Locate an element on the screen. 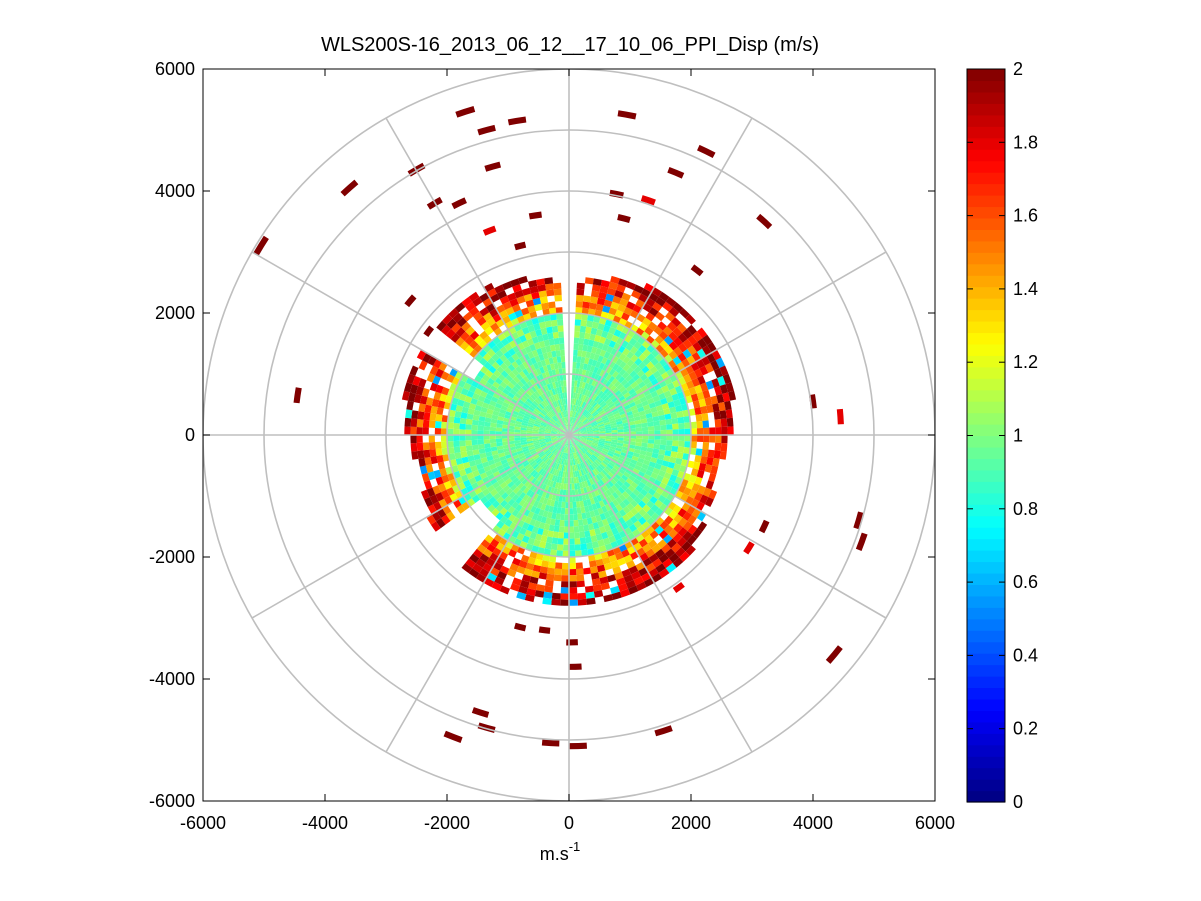 This screenshot has height=901, width=1201. scatter-cell is located at coordinates (517, 121).